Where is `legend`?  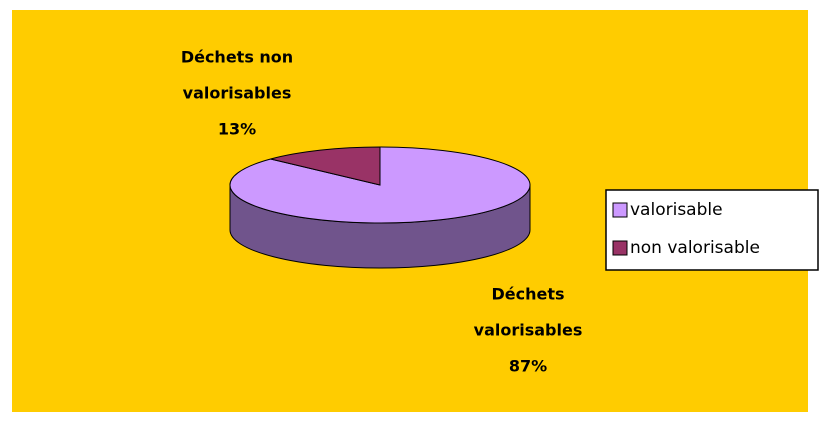 legend is located at coordinates (712, 230).